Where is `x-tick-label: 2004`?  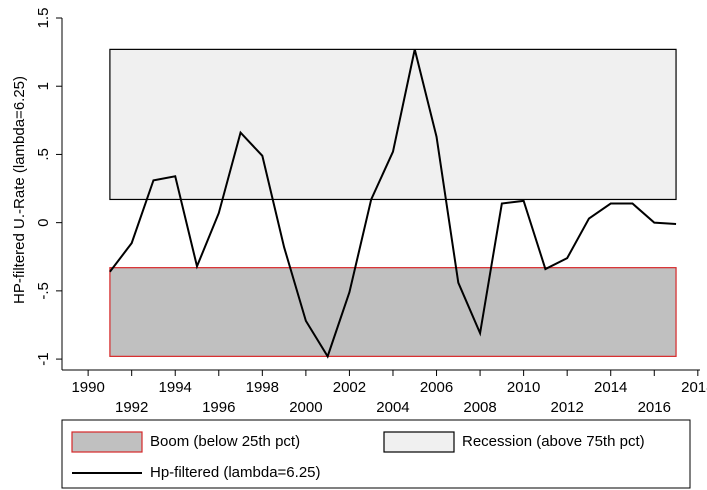
x-tick-label: 2004 is located at coordinates (392, 407).